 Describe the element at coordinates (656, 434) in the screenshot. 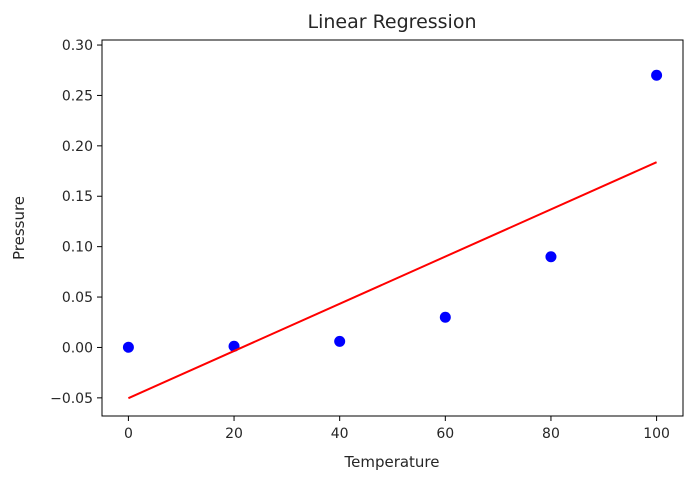

I see `x-tick-label: 100` at that location.